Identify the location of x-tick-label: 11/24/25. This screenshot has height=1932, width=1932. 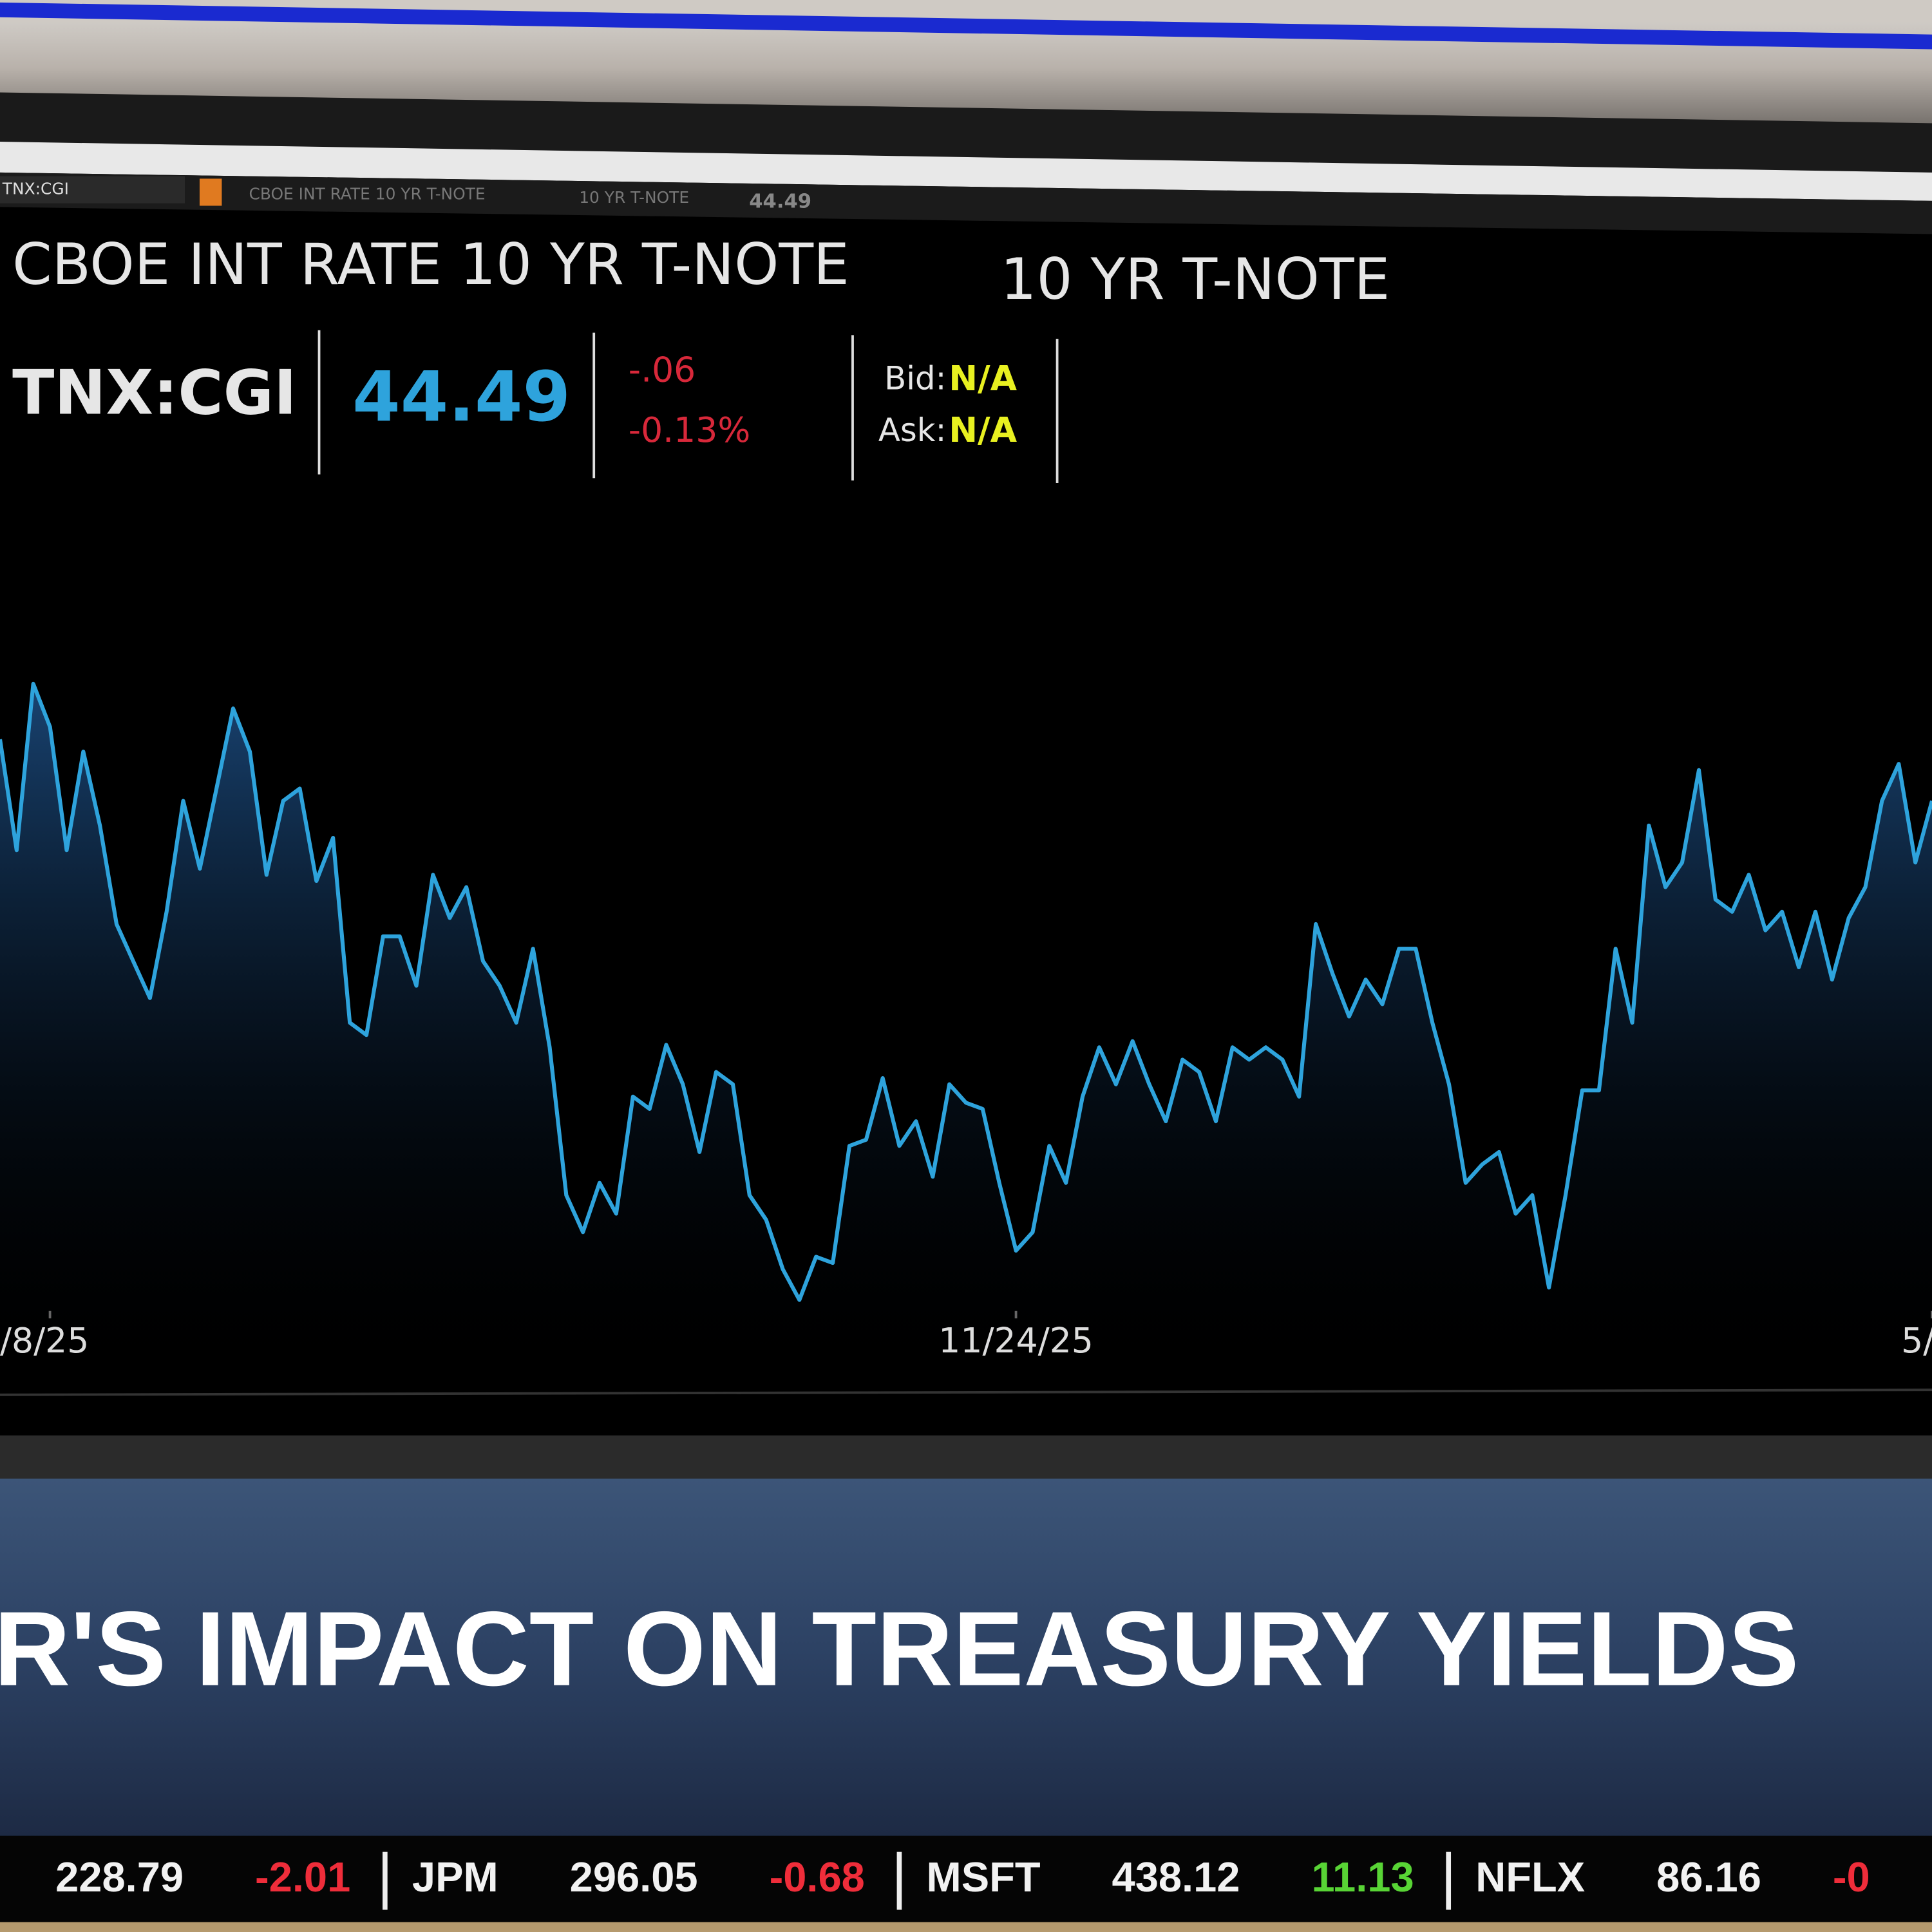
(1016, 1341).